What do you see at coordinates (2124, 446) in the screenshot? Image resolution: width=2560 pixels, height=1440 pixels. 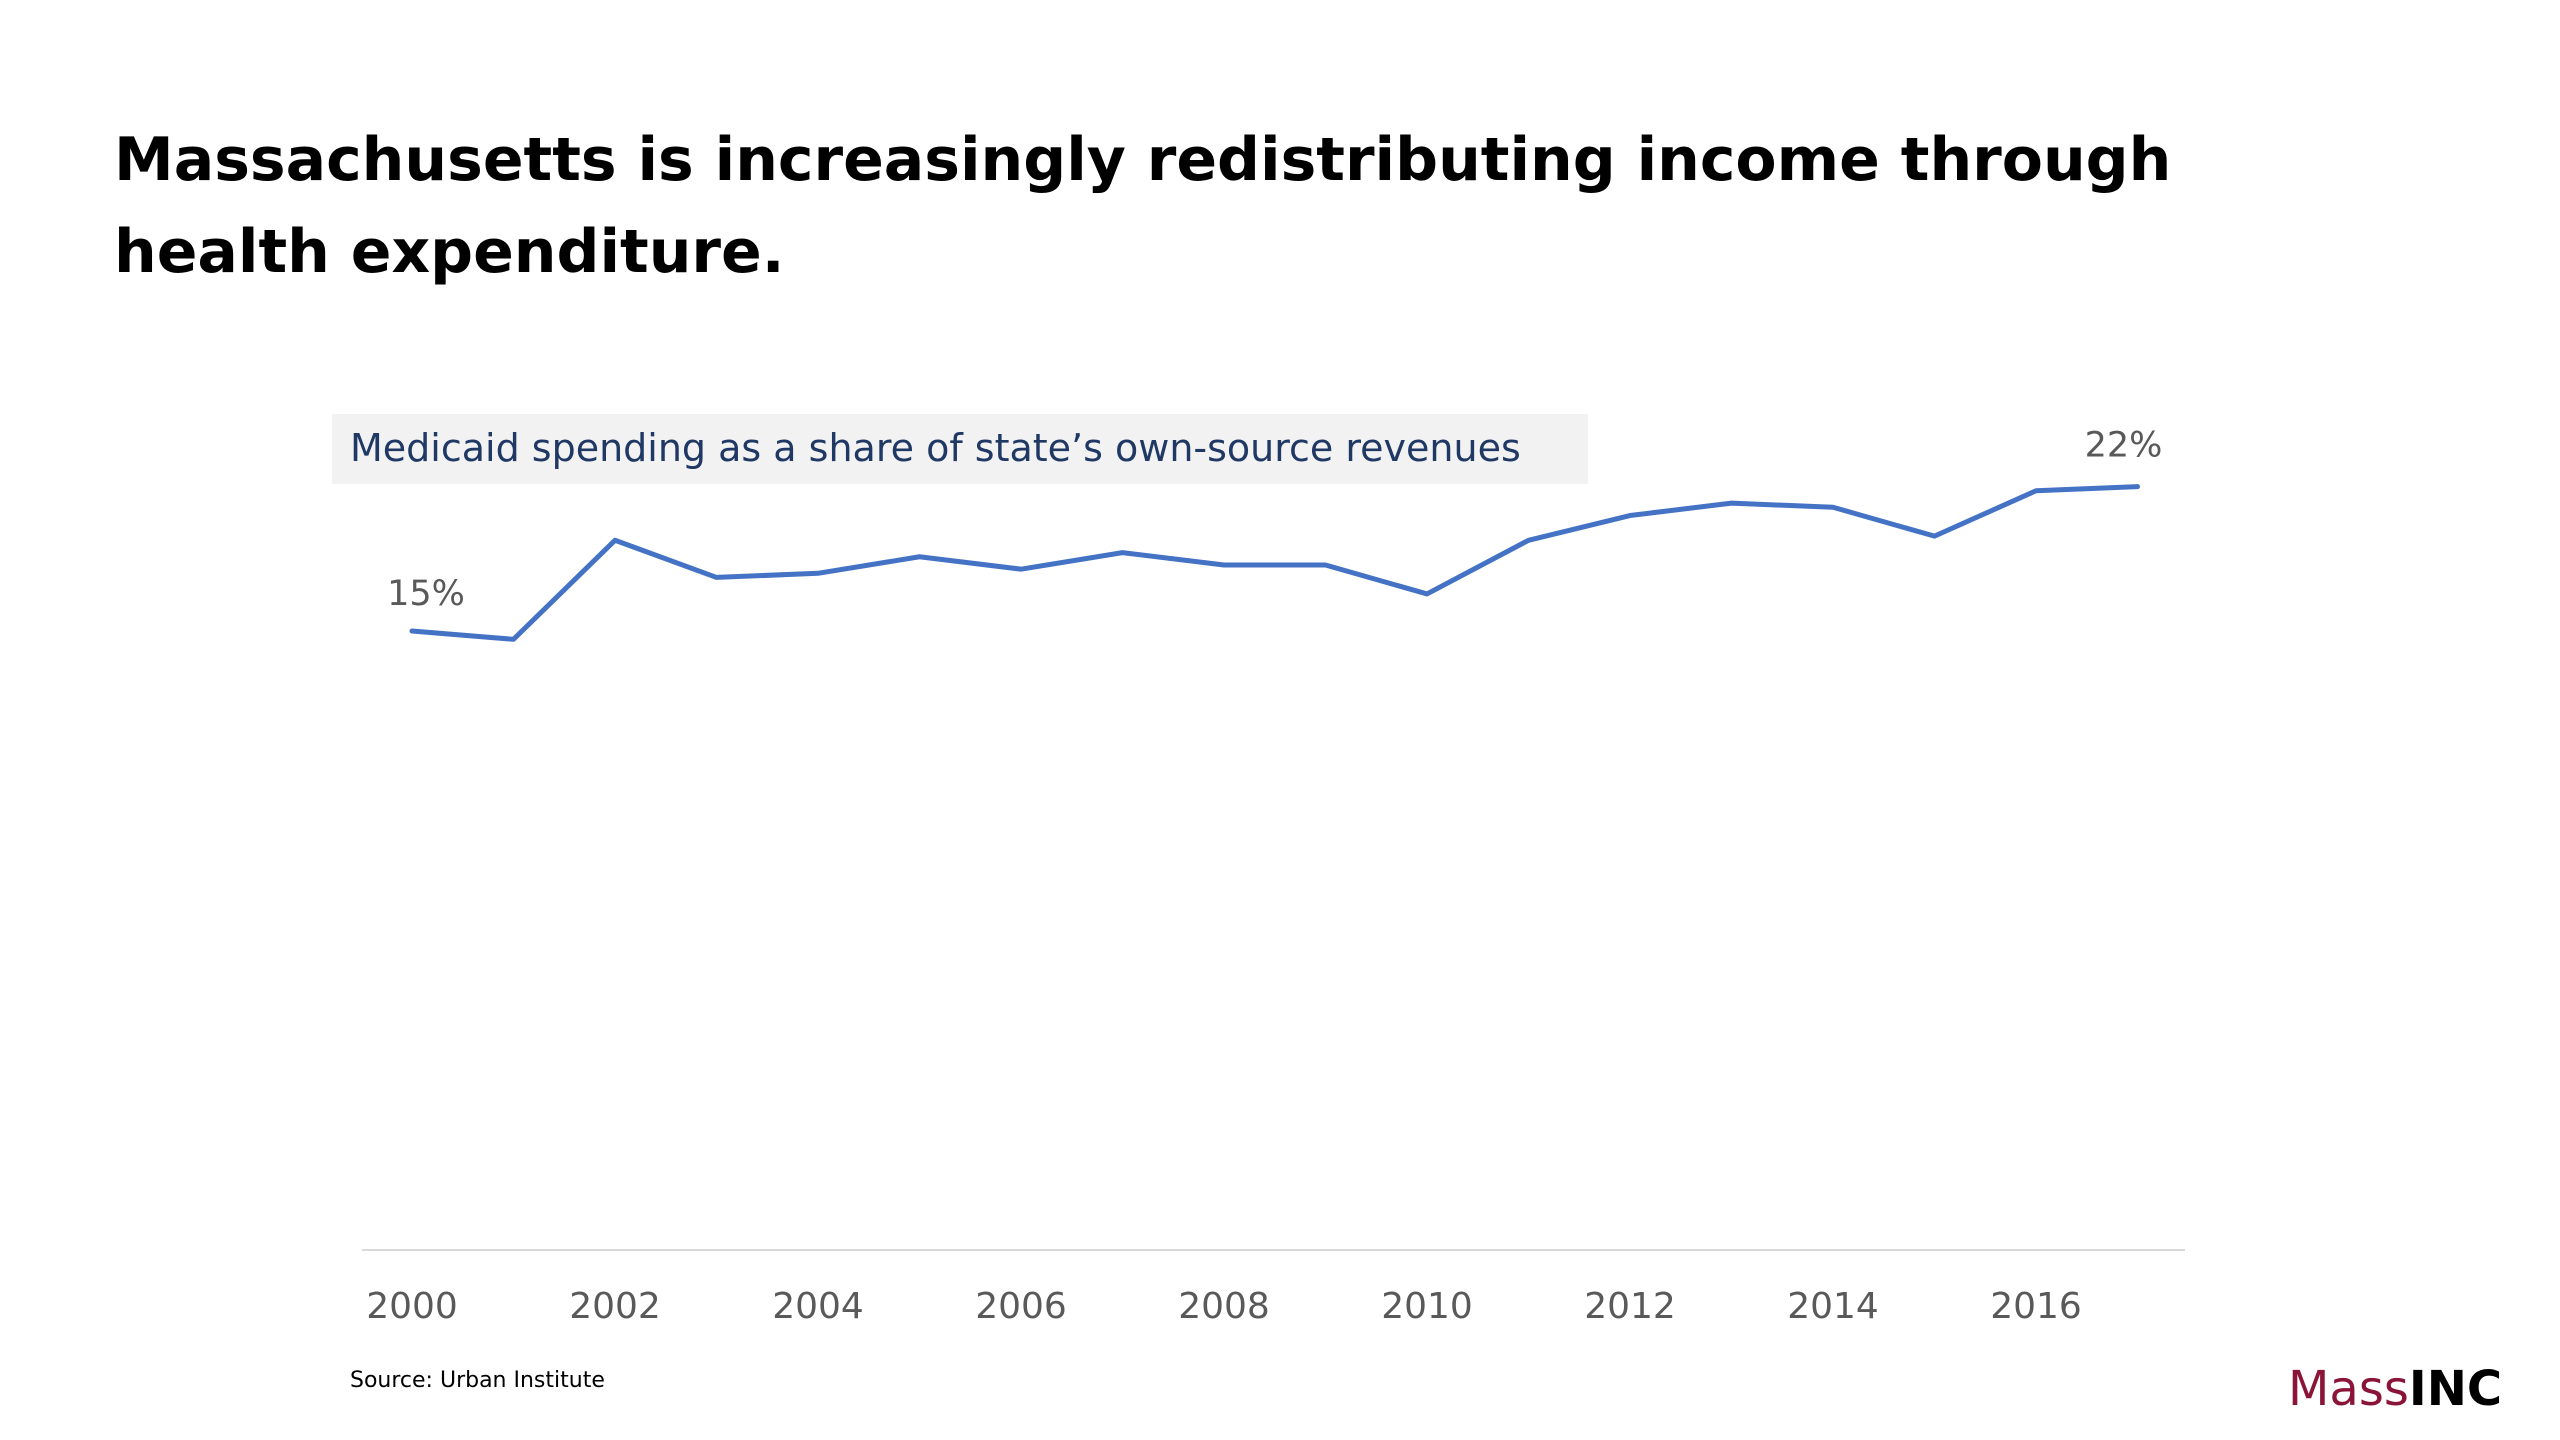 I see `data-label: 22%` at bounding box center [2124, 446].